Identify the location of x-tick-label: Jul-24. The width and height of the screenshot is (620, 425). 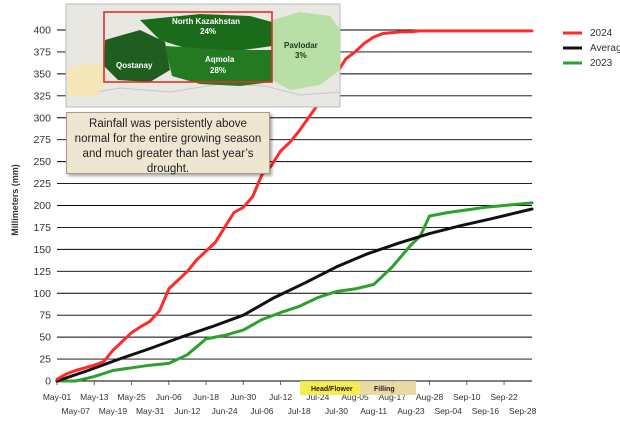
(317, 397).